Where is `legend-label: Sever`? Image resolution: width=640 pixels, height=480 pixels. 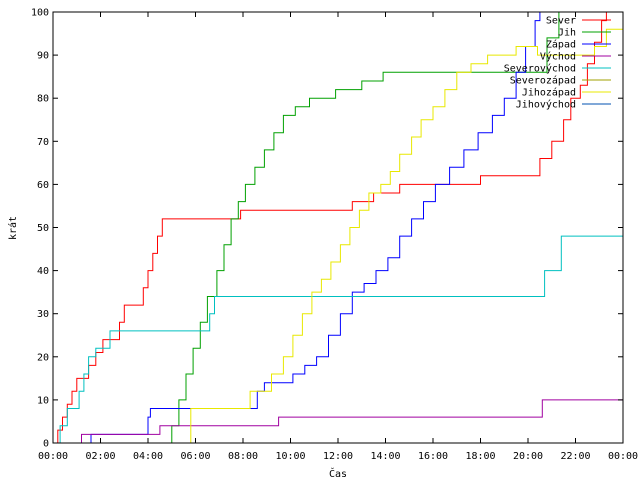 legend-label: Sever is located at coordinates (561, 21).